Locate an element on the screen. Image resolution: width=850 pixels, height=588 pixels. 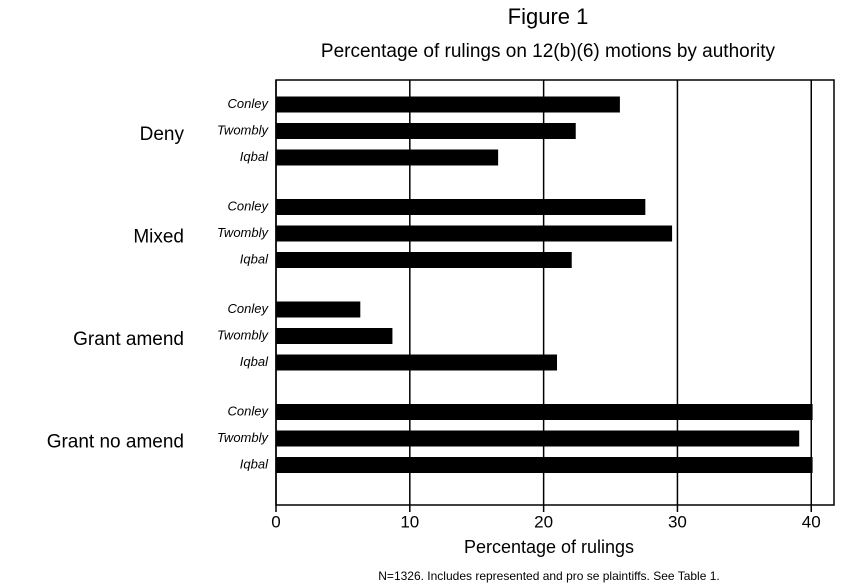
x-tick-label: 20 is located at coordinates (543, 521).